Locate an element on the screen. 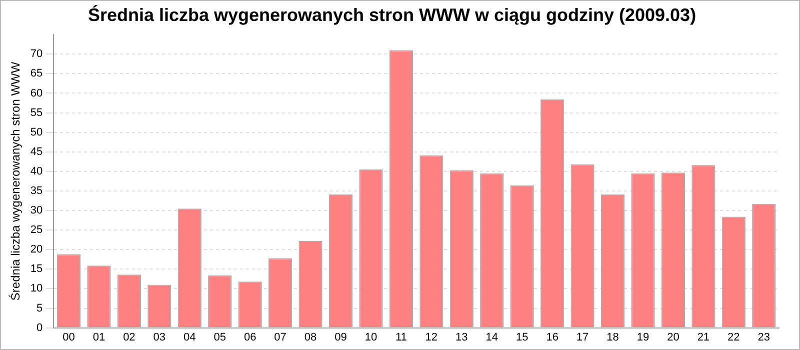  x-tick-label: 08 is located at coordinates (310, 337).